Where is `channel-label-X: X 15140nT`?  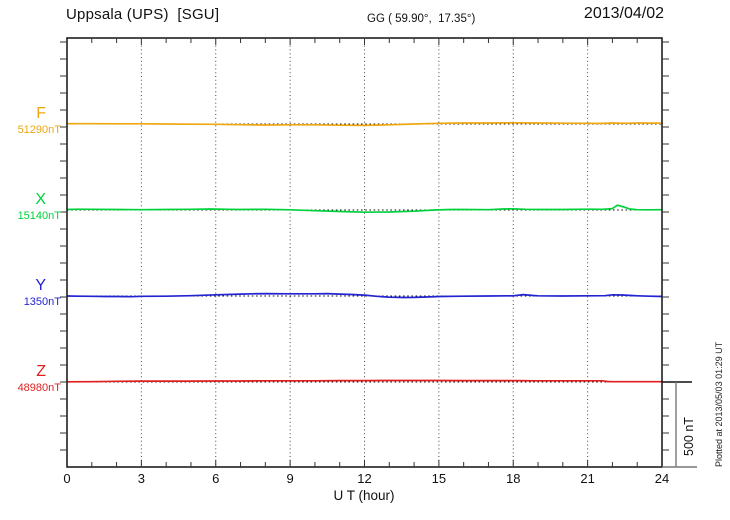
channel-label-X: X 15140nT is located at coordinates (31, 207).